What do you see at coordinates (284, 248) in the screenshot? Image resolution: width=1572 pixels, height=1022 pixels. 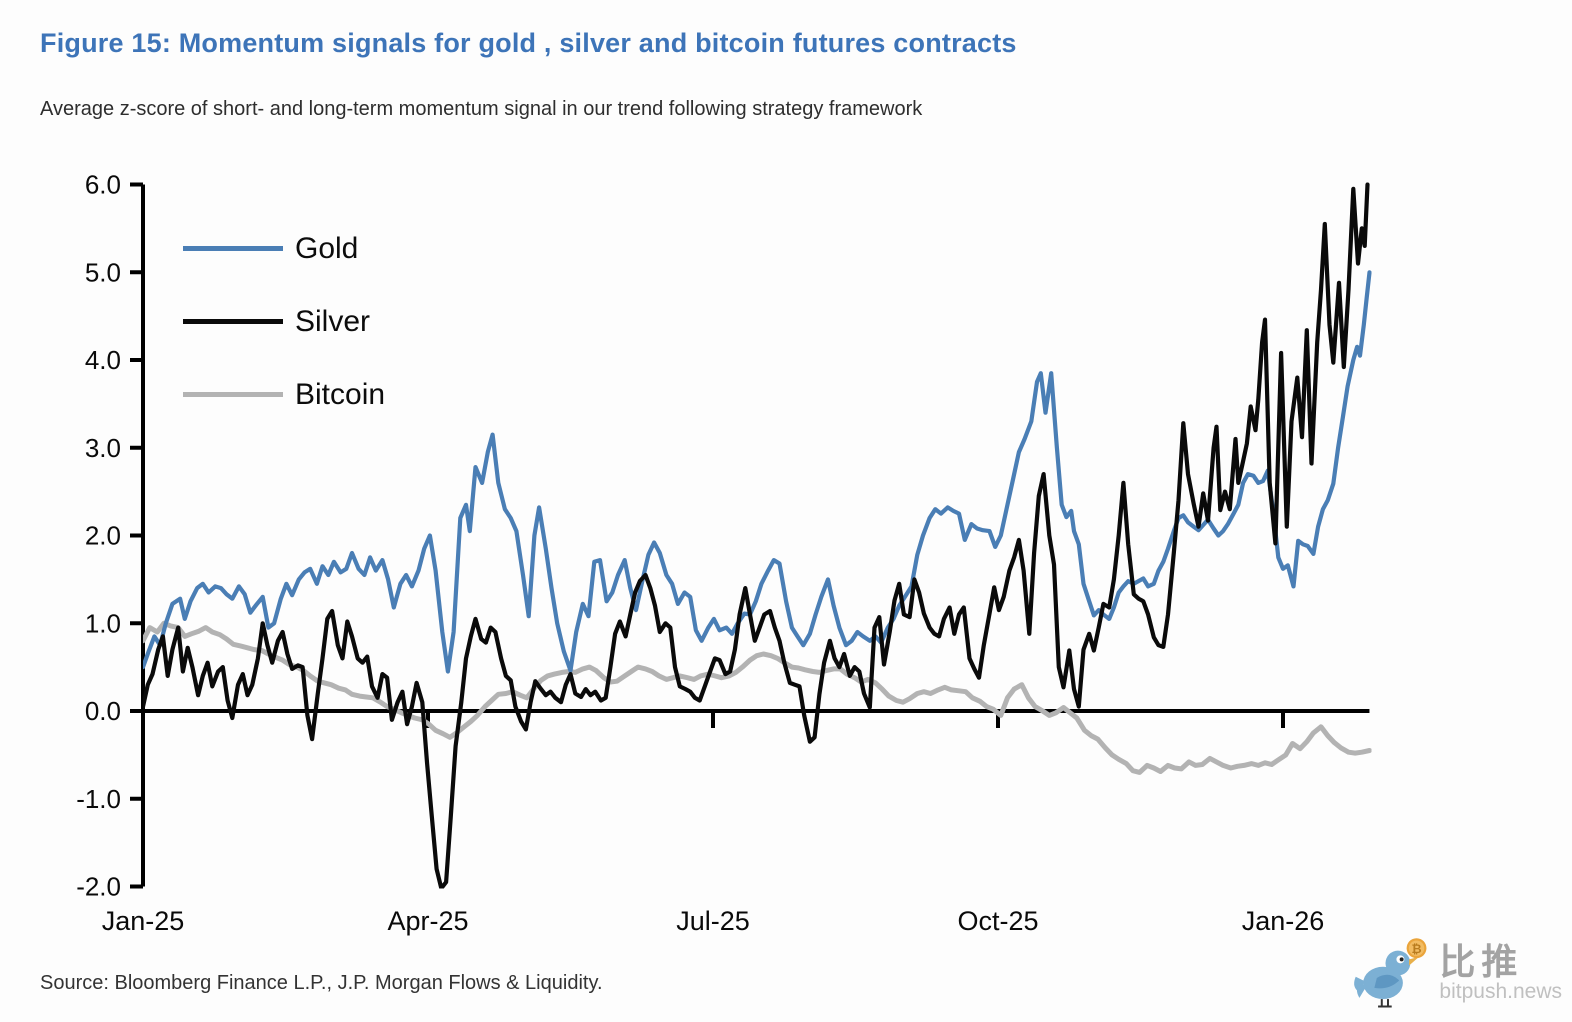 I see `legend-item-gold: Gold` at bounding box center [284, 248].